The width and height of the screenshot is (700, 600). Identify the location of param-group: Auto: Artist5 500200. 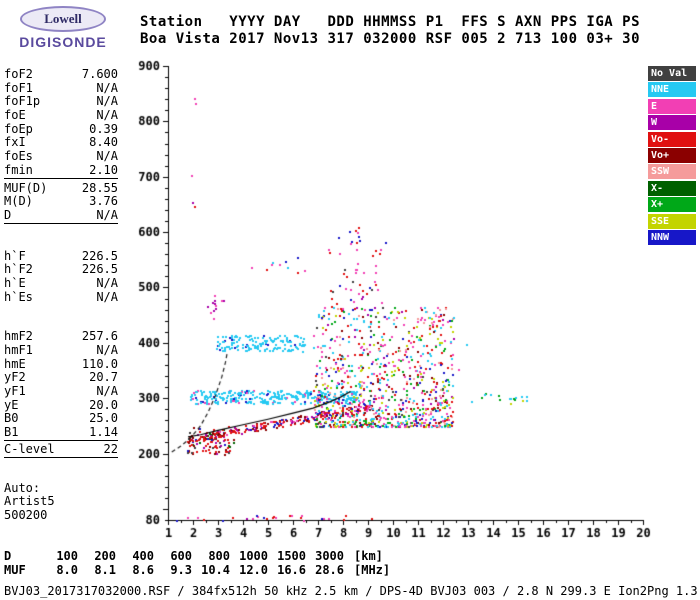
(61, 501).